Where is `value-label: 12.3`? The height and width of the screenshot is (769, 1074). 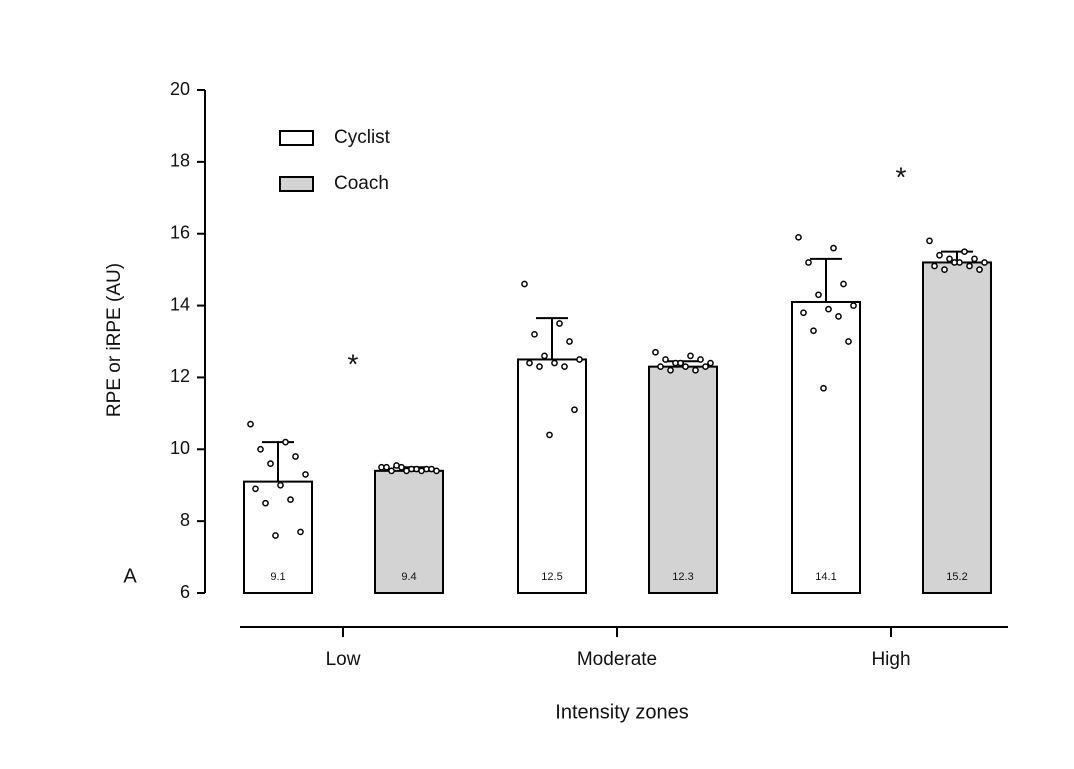 value-label: 12.3 is located at coordinates (682, 577).